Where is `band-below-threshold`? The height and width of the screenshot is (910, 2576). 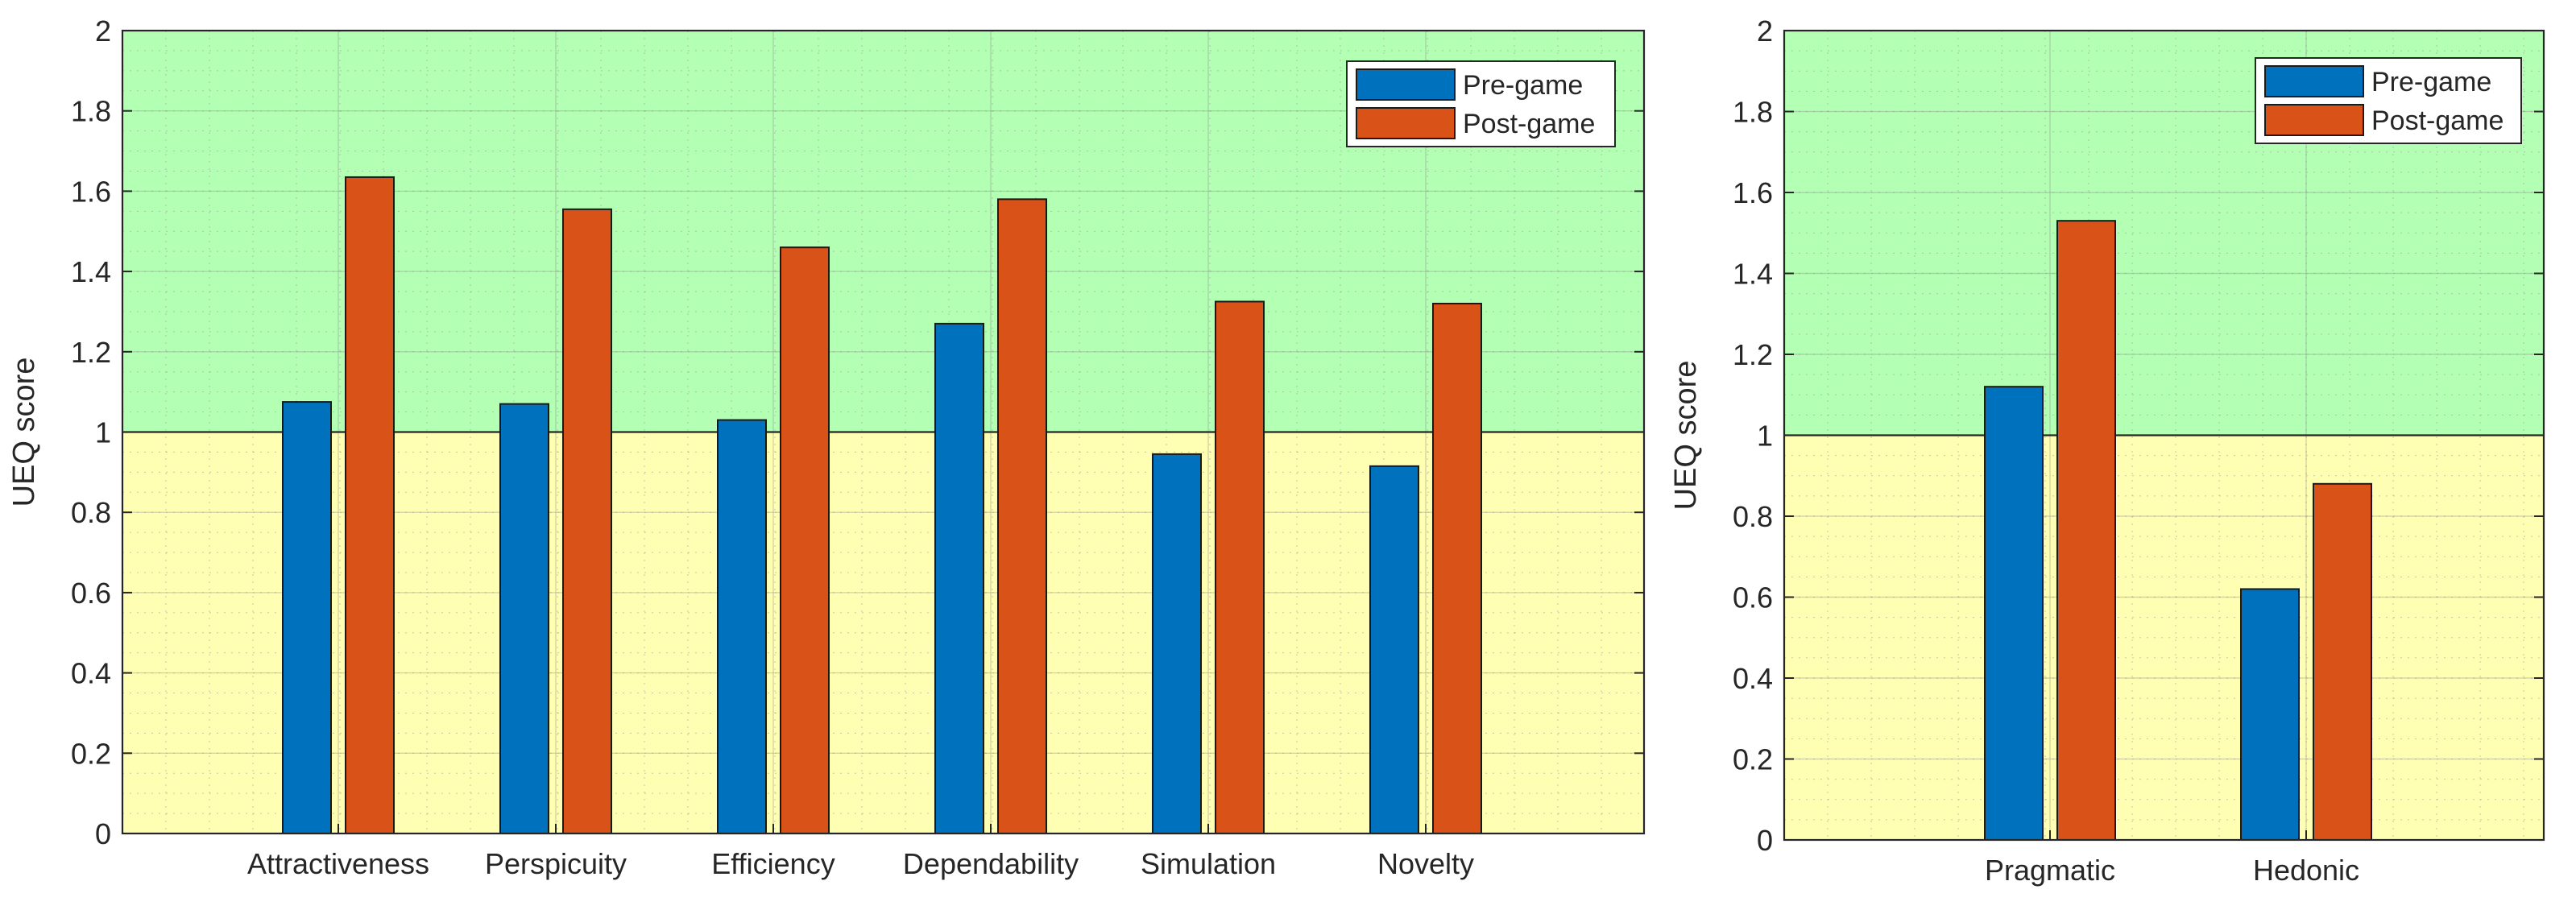 band-below-threshold is located at coordinates (2164, 638).